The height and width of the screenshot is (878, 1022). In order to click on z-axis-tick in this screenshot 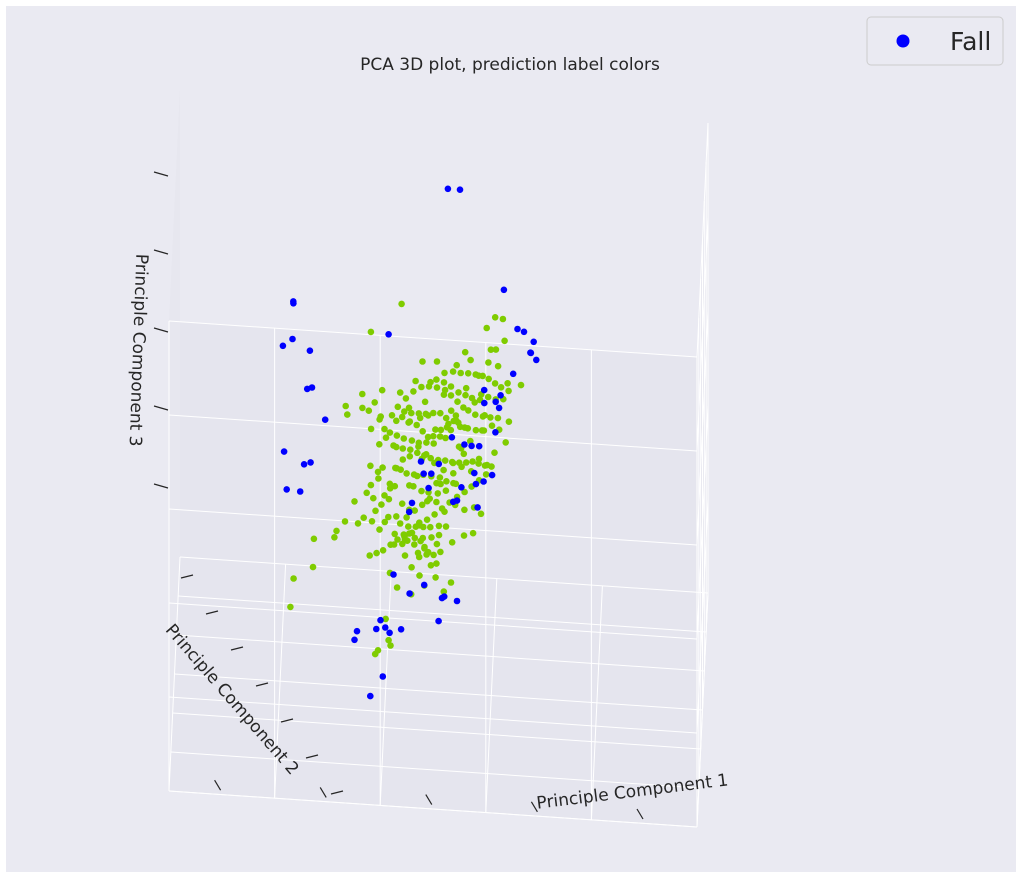, I will do `click(161, 486)`.